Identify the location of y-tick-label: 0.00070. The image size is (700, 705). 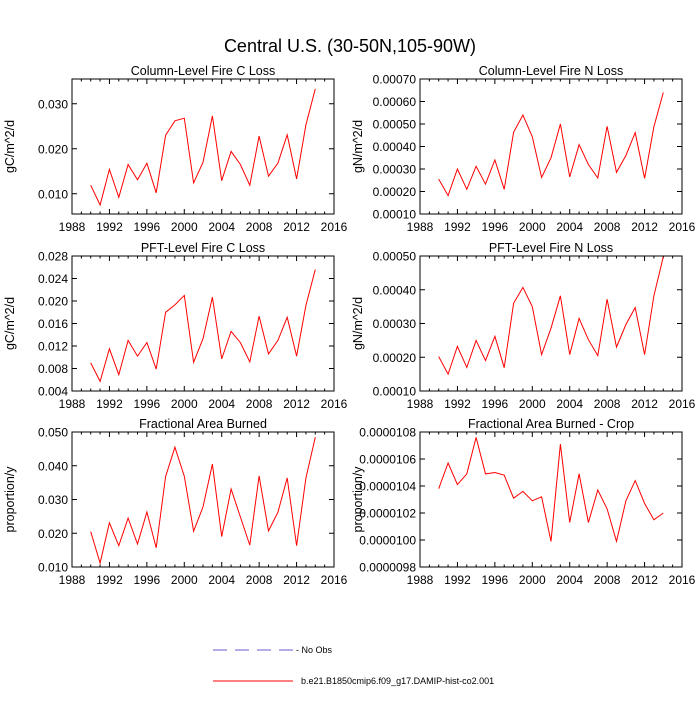
(395, 80).